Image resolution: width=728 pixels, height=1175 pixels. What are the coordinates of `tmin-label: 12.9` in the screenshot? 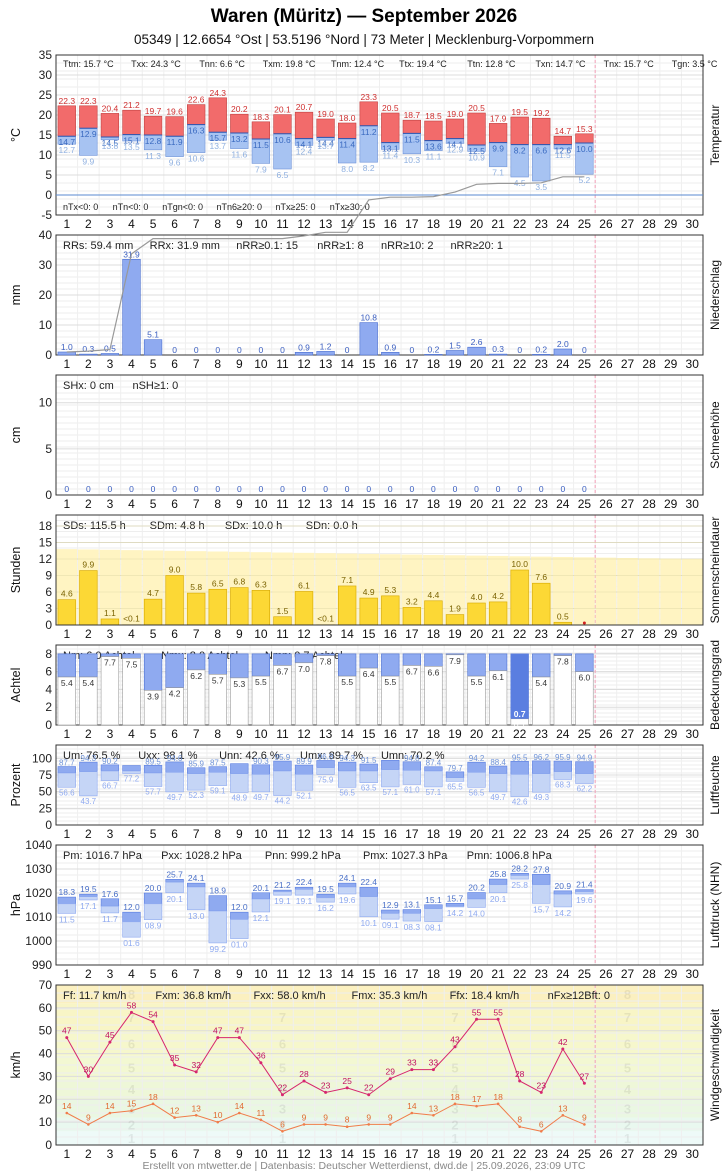 It's located at (455, 149).